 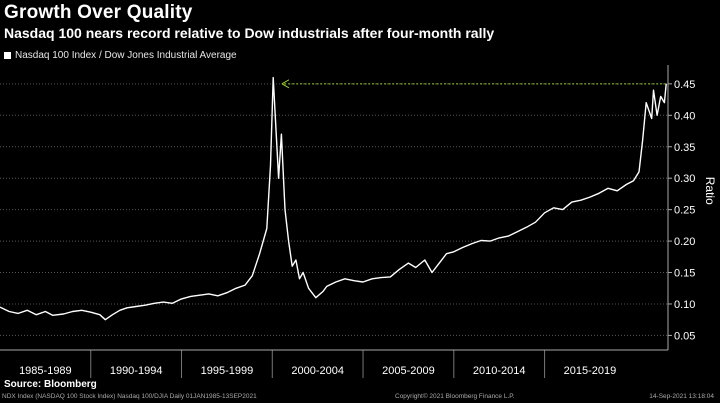 What do you see at coordinates (136, 371) in the screenshot?
I see `x-tick-label: 1990-1994` at bounding box center [136, 371].